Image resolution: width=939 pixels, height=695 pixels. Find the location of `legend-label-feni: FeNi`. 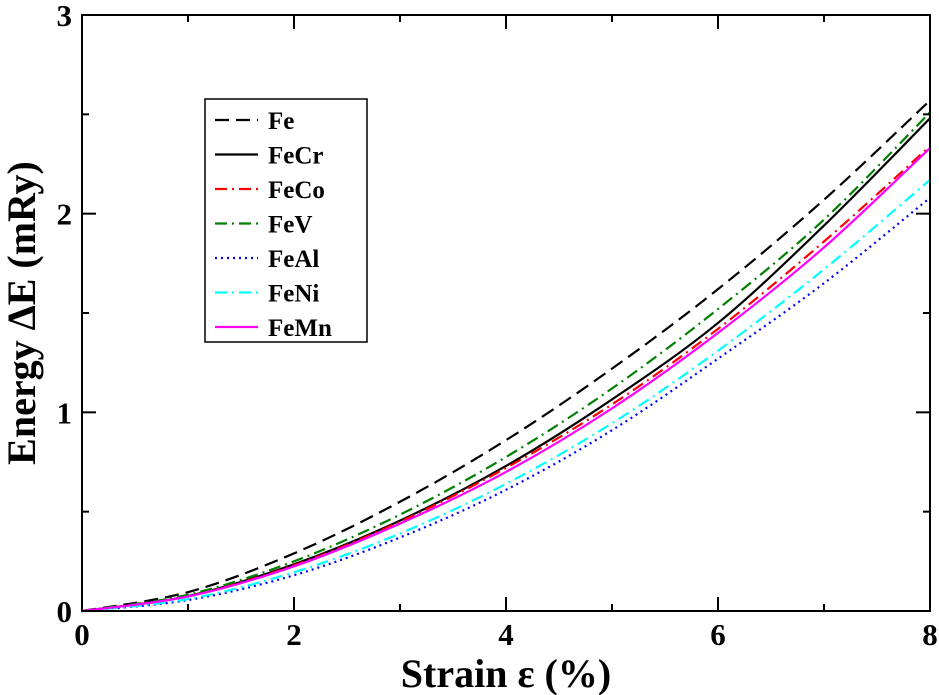

legend-label-feni: FeNi is located at coordinates (293, 294).